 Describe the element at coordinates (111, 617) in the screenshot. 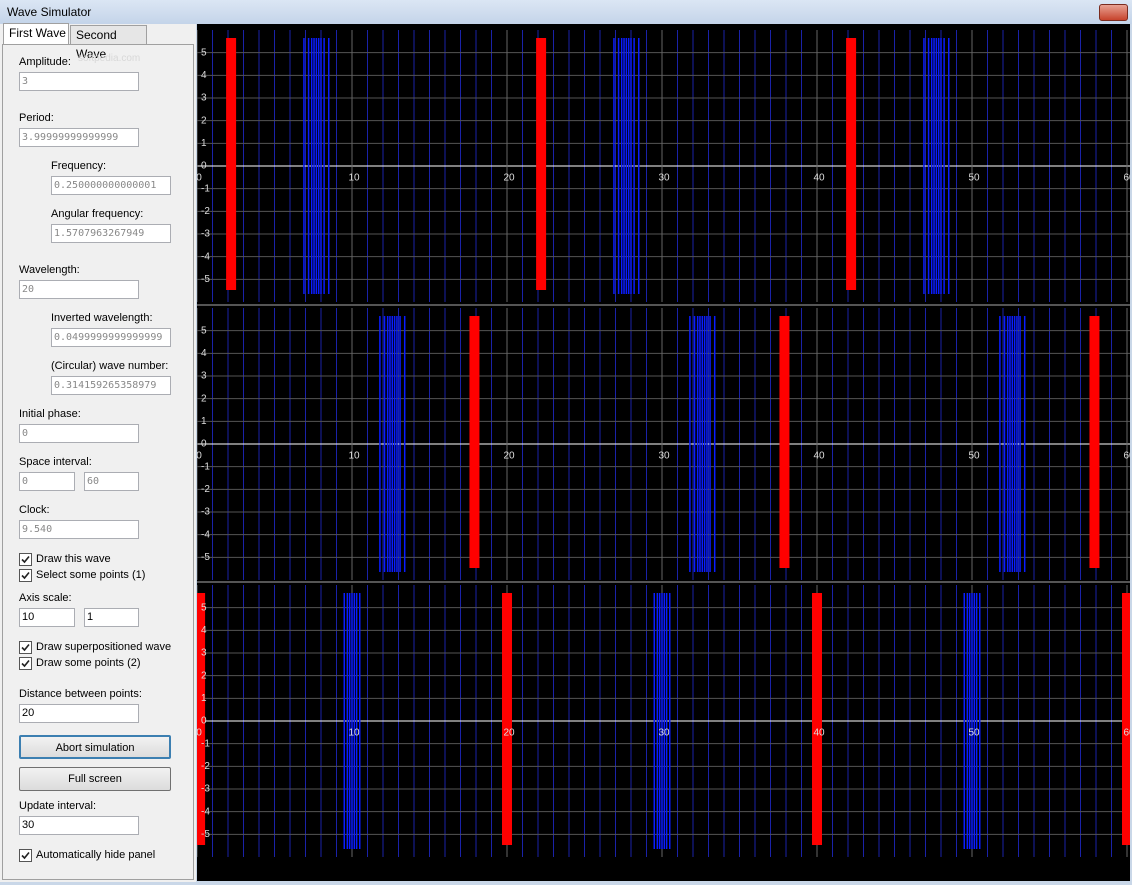

I see `text-field: 1` at that location.